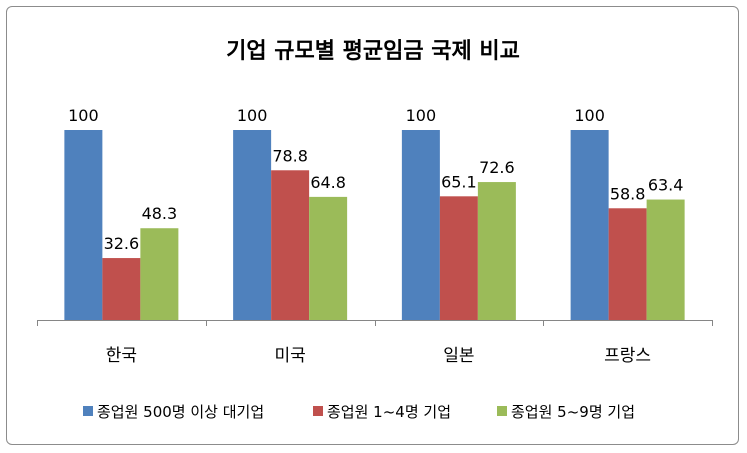  What do you see at coordinates (180, 412) in the screenshot?
I see `legend-label: 종업원 500명 이상 대기업` at bounding box center [180, 412].